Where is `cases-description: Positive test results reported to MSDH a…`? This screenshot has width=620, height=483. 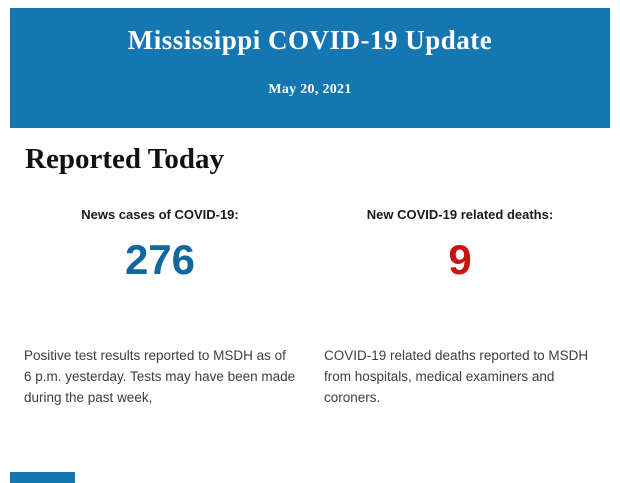
cases-description: Positive test results reported to MSDH a… is located at coordinates (160, 377).